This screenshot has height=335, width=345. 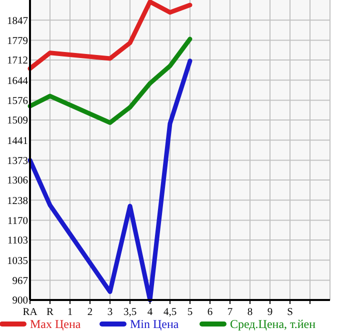 What do you see at coordinates (270, 312) in the screenshot?
I see `x-tick-label: 9` at bounding box center [270, 312].